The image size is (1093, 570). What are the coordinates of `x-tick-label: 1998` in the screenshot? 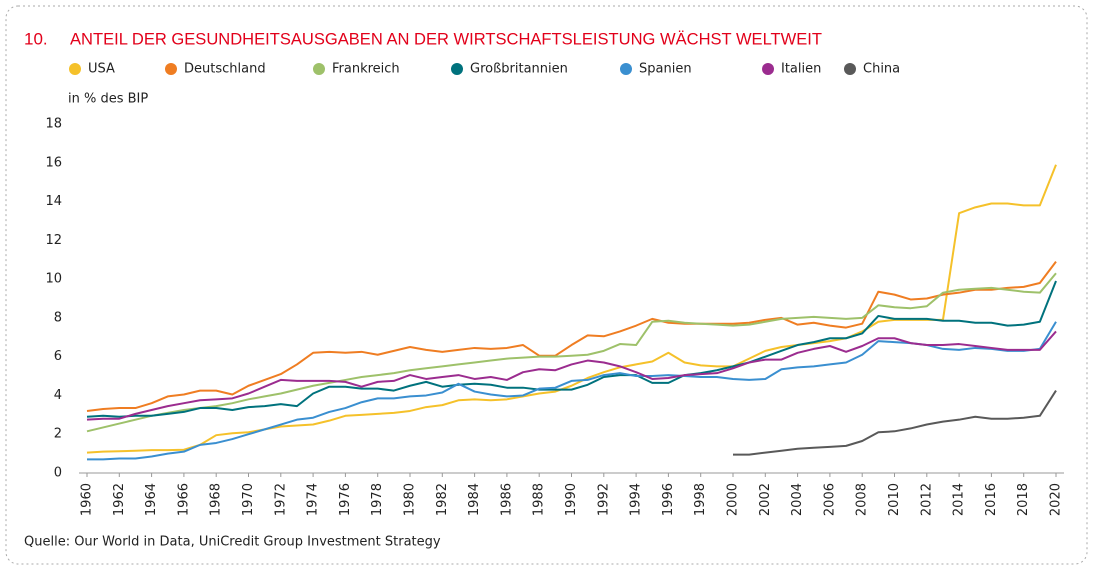 It's located at (700, 499).